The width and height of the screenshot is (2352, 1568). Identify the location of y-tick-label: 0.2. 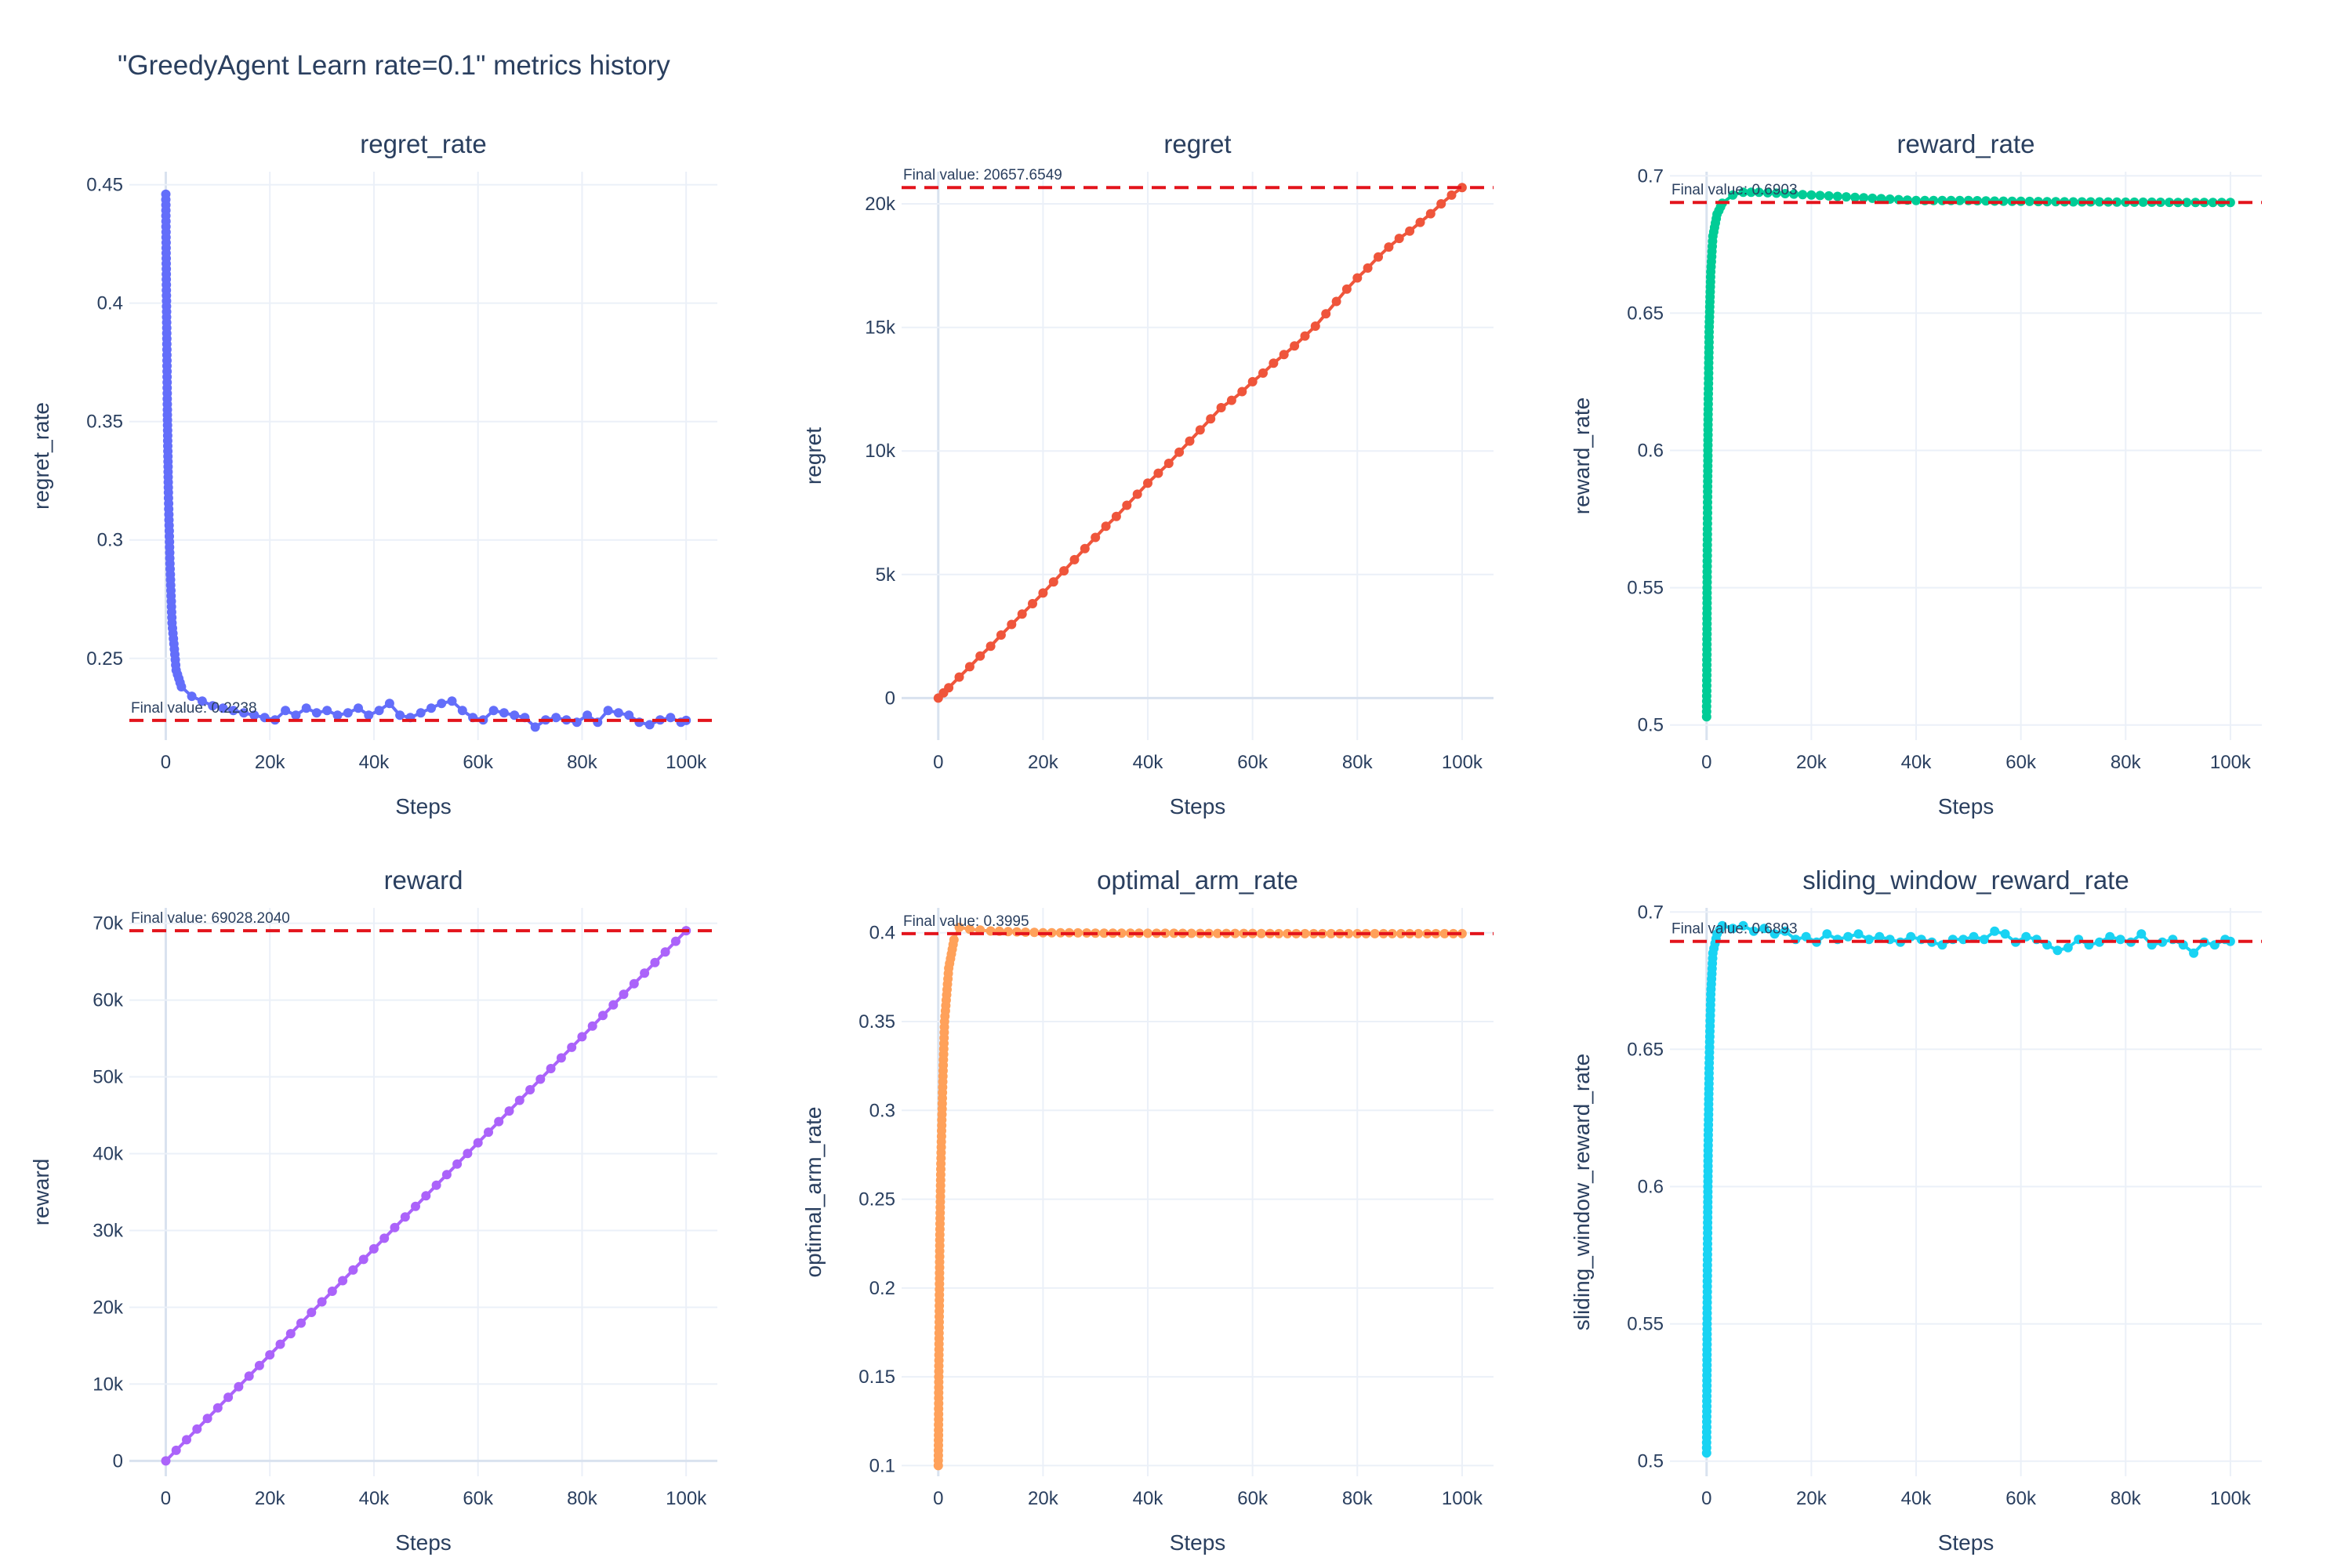
(882, 1288).